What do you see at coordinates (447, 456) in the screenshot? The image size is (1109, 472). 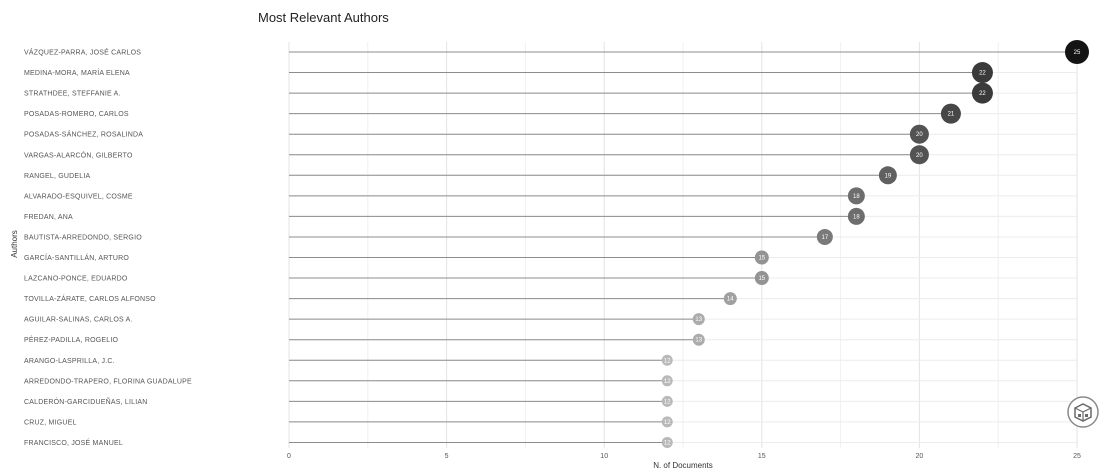 I see `x-tick-label: 5` at bounding box center [447, 456].